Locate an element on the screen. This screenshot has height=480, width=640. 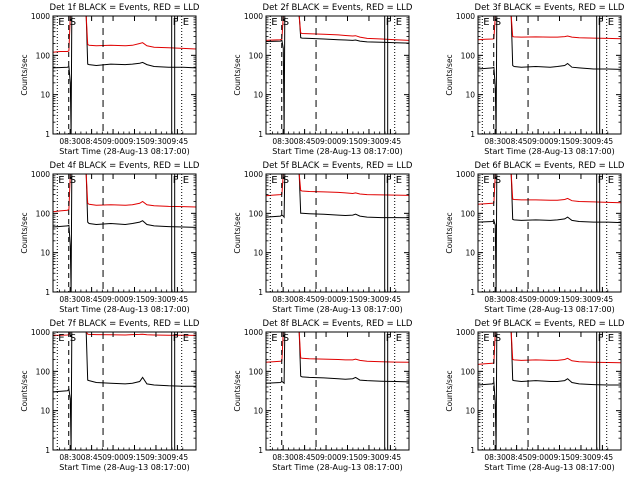
chart-title: Det 8f BLACK = Events, RED = LLD is located at coordinates (338, 324).